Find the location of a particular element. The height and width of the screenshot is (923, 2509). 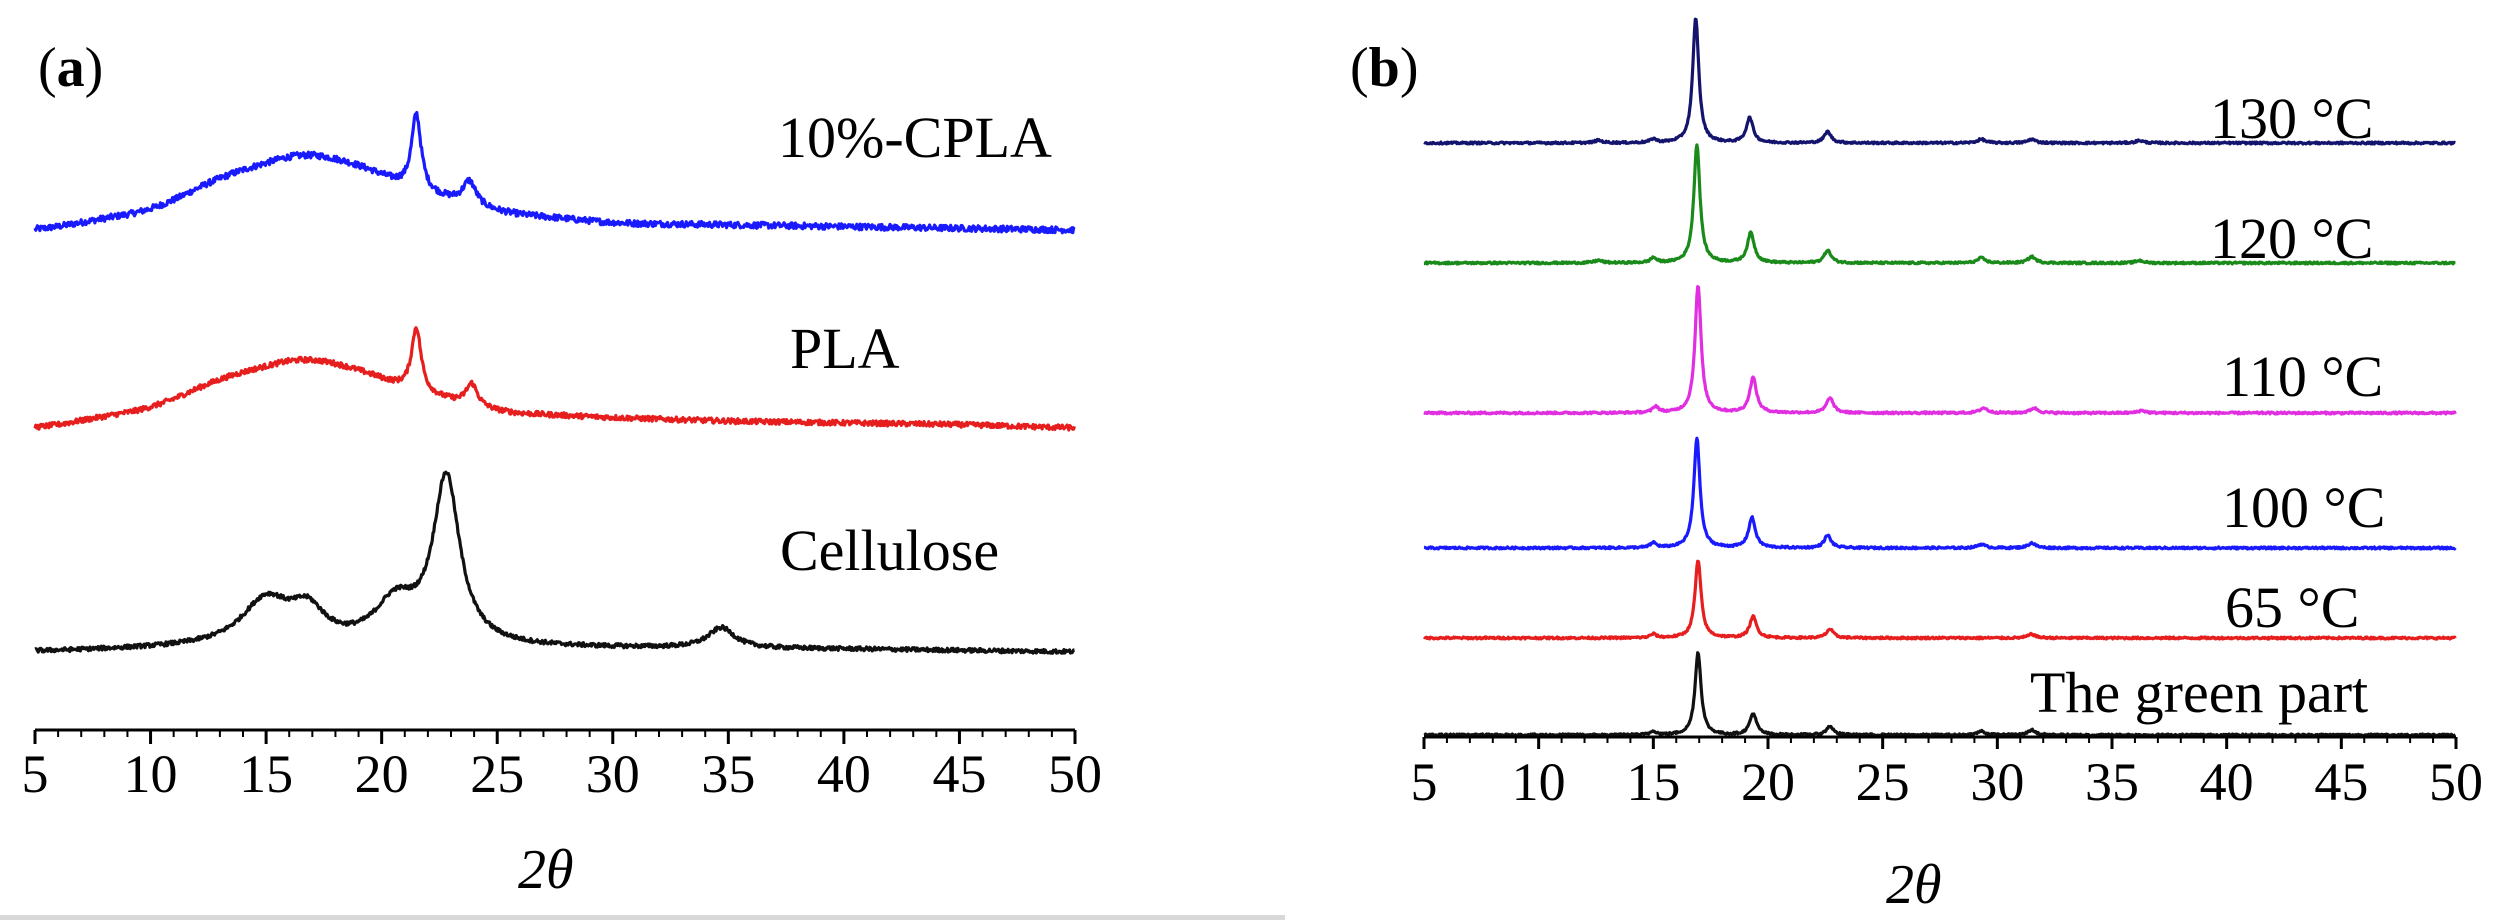

panel-b-tick-labels: 5 10 15 20 25 30 35 40 45 50 is located at coordinates (1947, 782).